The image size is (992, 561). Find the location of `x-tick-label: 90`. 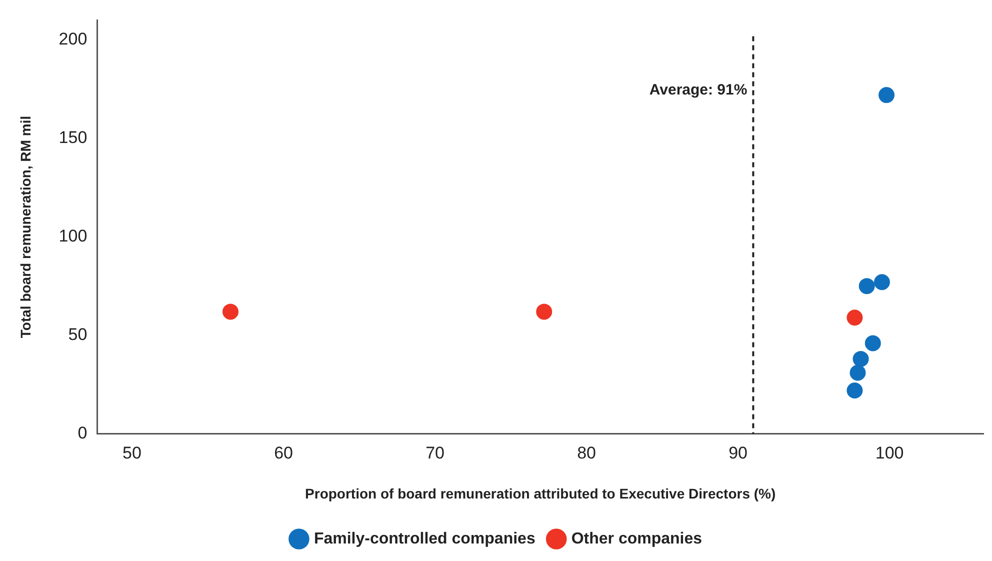

x-tick-label: 90 is located at coordinates (738, 453).